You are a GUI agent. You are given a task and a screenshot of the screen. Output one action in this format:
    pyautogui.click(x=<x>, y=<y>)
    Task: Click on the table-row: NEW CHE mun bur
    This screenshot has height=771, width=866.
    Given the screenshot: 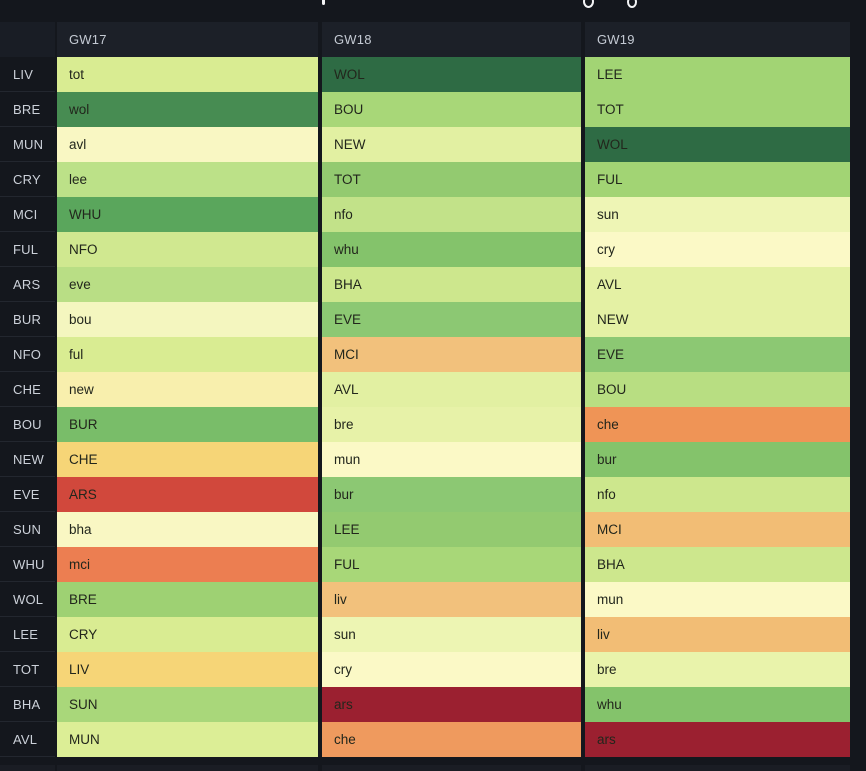 What is the action you would take?
    pyautogui.click(x=433, y=459)
    